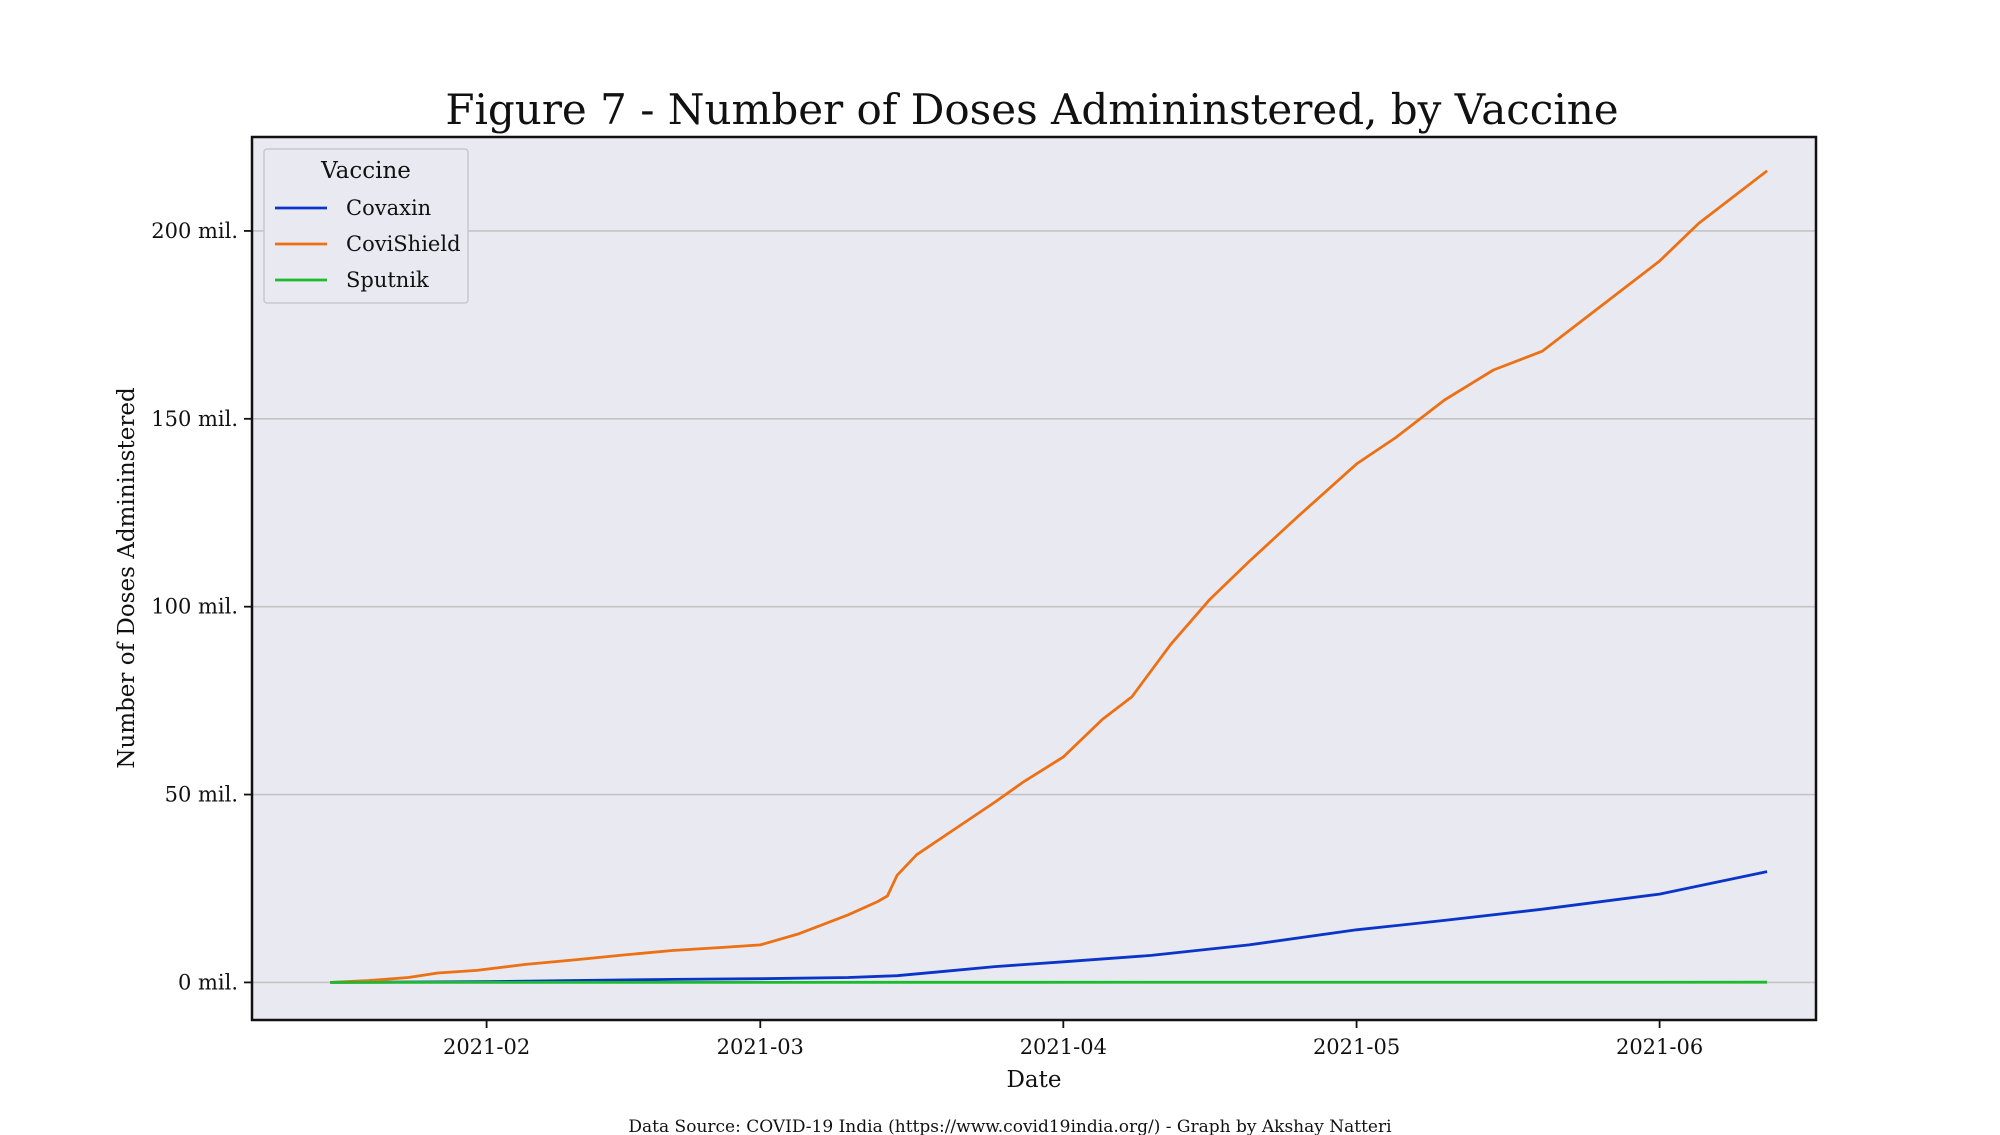  What do you see at coordinates (194, 419) in the screenshot?
I see `y-tick-label: 150 mil.` at bounding box center [194, 419].